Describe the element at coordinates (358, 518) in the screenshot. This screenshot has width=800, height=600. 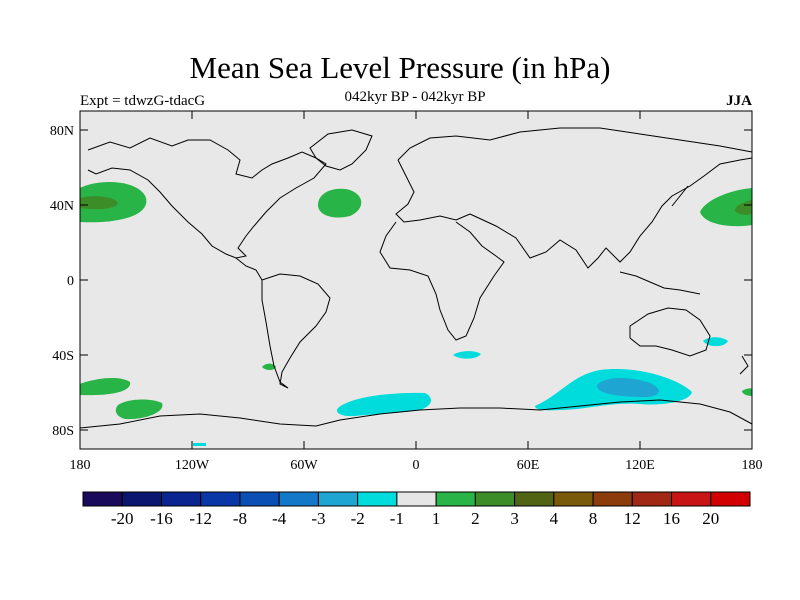
I see `colorbar-label: -2` at that location.